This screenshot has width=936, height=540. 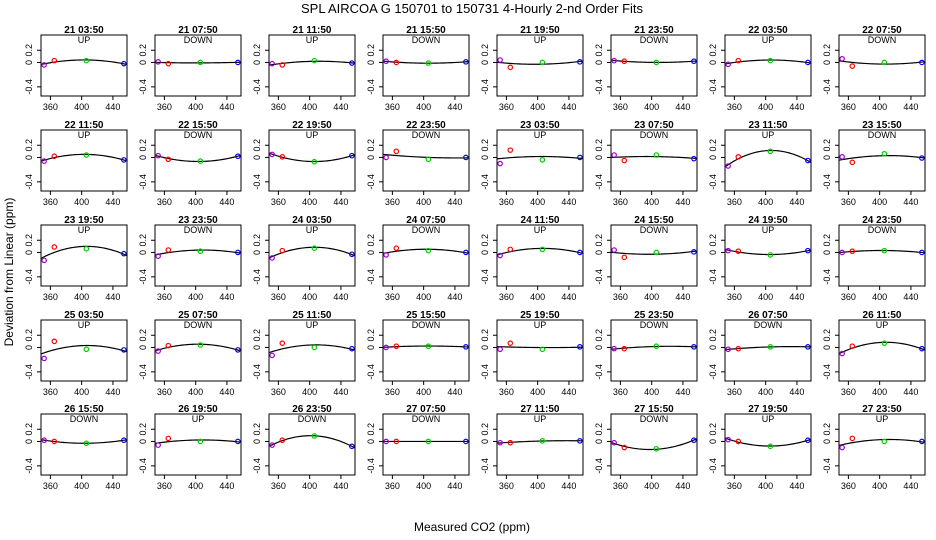 What do you see at coordinates (882, 220) in the screenshot?
I see `panel-title: 24 23:50` at bounding box center [882, 220].